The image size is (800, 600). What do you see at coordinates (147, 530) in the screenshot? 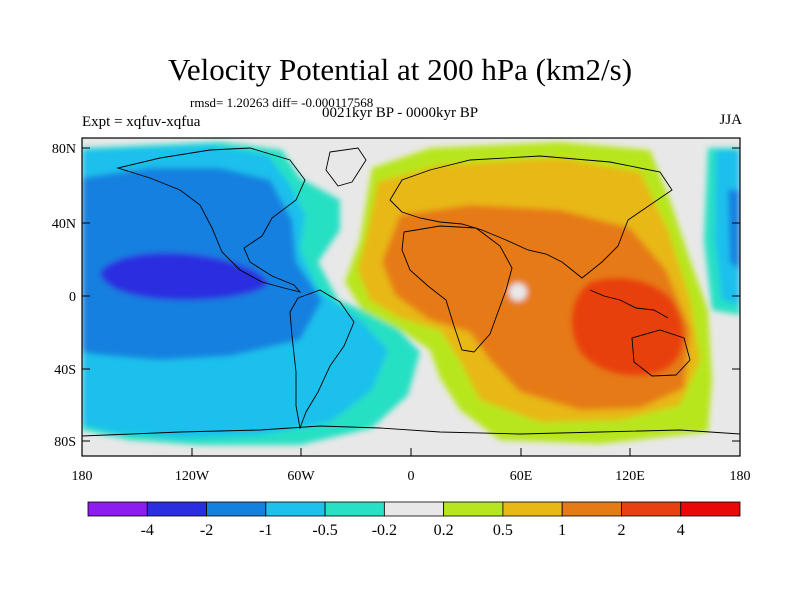
I see `colorbar-label: -4` at bounding box center [147, 530].